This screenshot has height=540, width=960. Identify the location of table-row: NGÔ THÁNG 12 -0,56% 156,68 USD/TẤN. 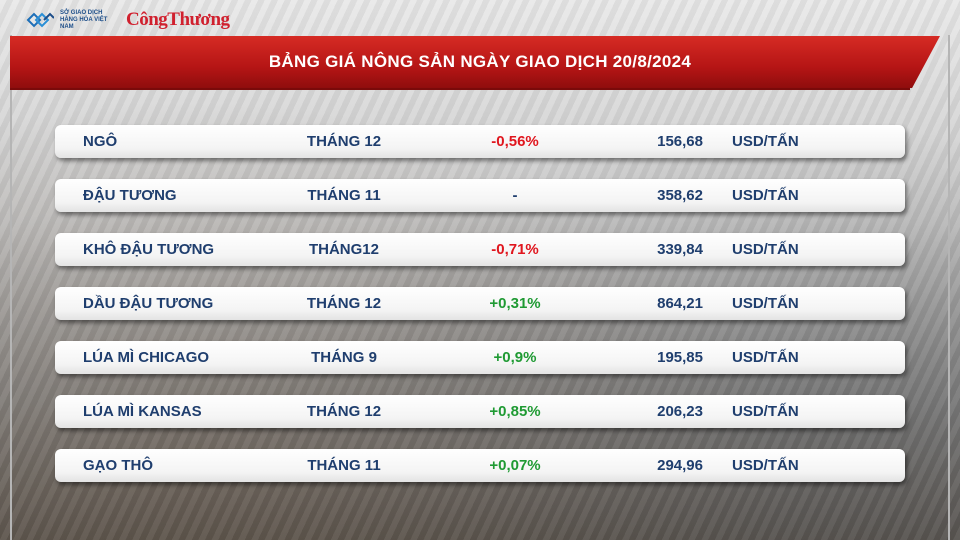
(480, 141).